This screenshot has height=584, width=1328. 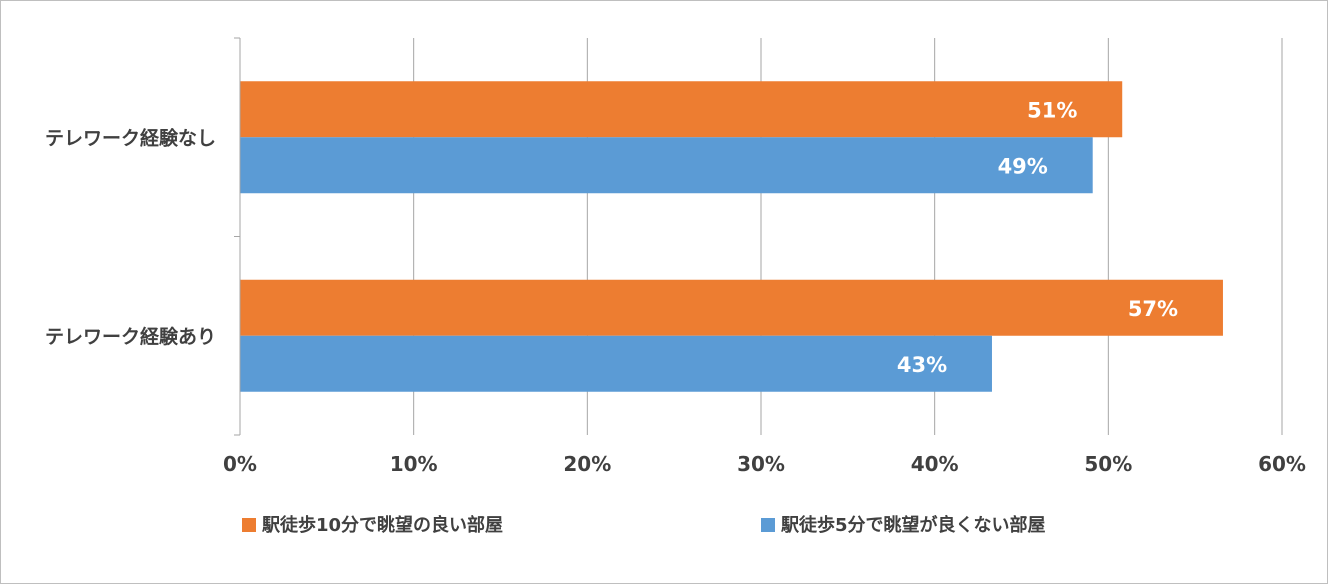 What do you see at coordinates (414, 464) in the screenshot?
I see `x-tick-label: 10%` at bounding box center [414, 464].